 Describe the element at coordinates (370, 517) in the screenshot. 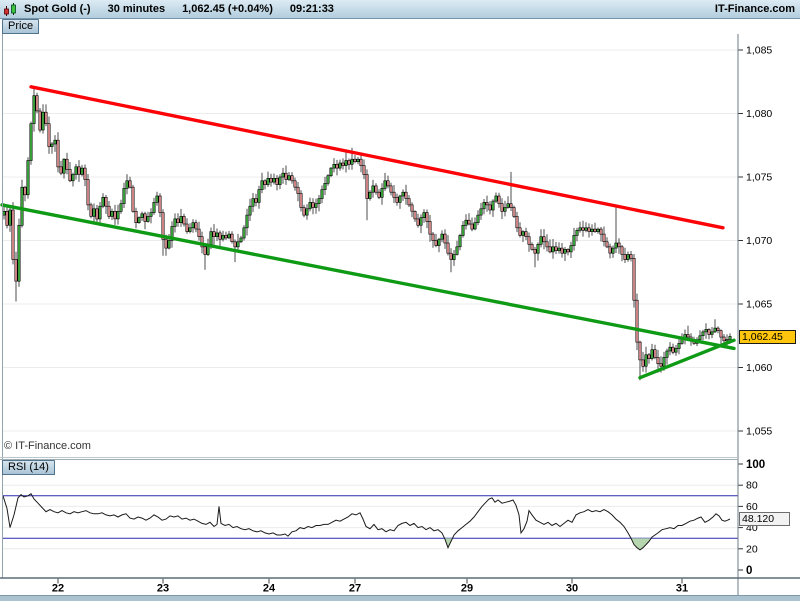

I see `rsi-plot` at that location.